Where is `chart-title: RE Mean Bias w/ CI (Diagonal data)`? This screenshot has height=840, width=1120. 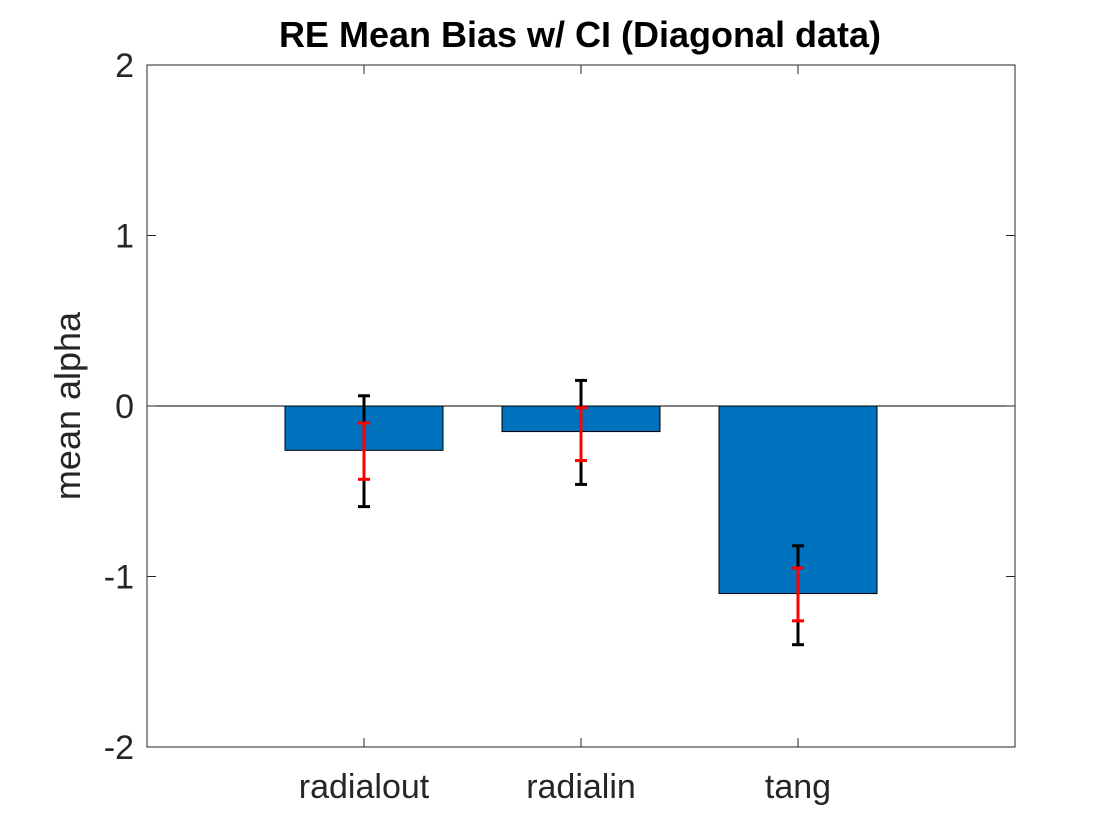
chart-title: RE Mean Bias w/ CI (Diagonal data) is located at coordinates (580, 34).